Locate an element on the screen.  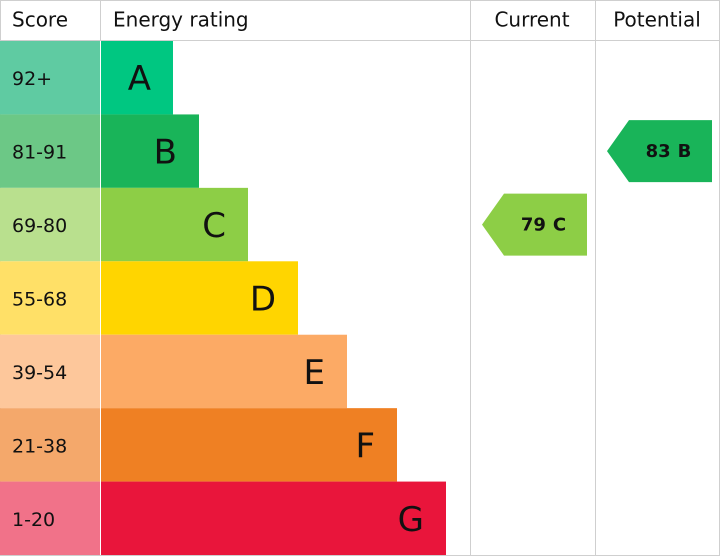
score-label: 81-91 is located at coordinates (39, 153).